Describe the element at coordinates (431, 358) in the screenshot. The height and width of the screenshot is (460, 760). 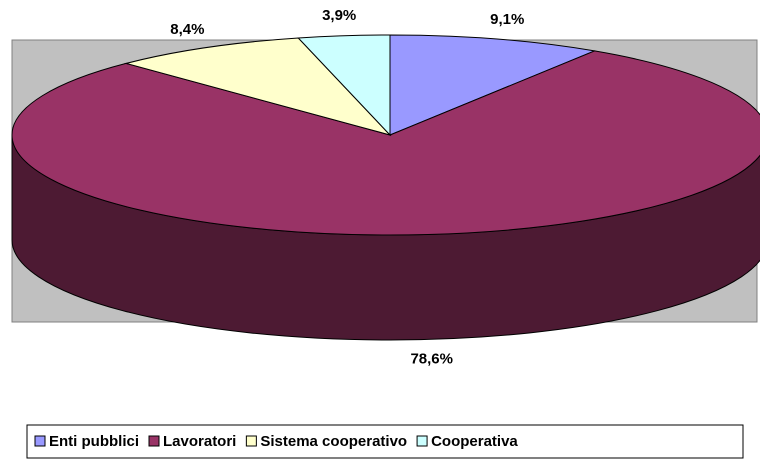
I see `data-label: 78,6%` at that location.